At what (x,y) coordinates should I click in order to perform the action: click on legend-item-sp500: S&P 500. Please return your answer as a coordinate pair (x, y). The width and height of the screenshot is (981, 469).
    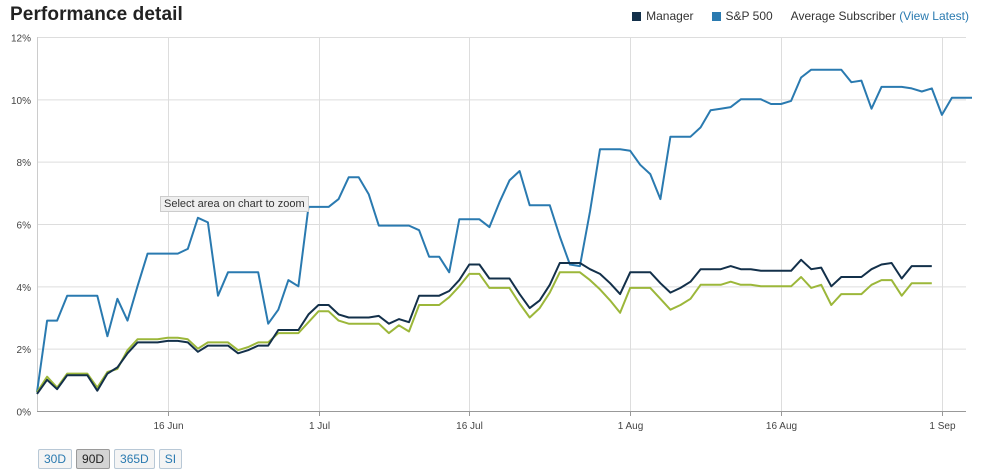
    Looking at the image, I should click on (742, 16).